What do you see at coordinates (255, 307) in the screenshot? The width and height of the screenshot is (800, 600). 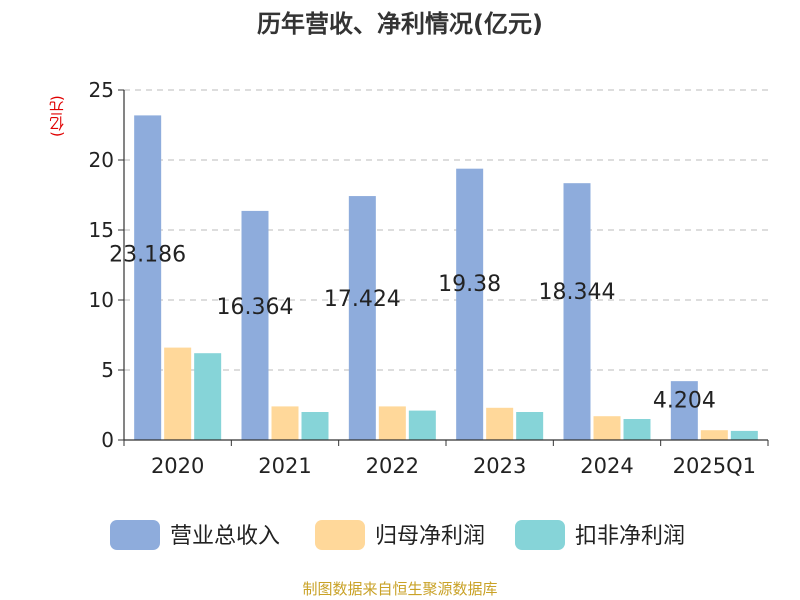 I see `data-label: 16.364` at bounding box center [255, 307].